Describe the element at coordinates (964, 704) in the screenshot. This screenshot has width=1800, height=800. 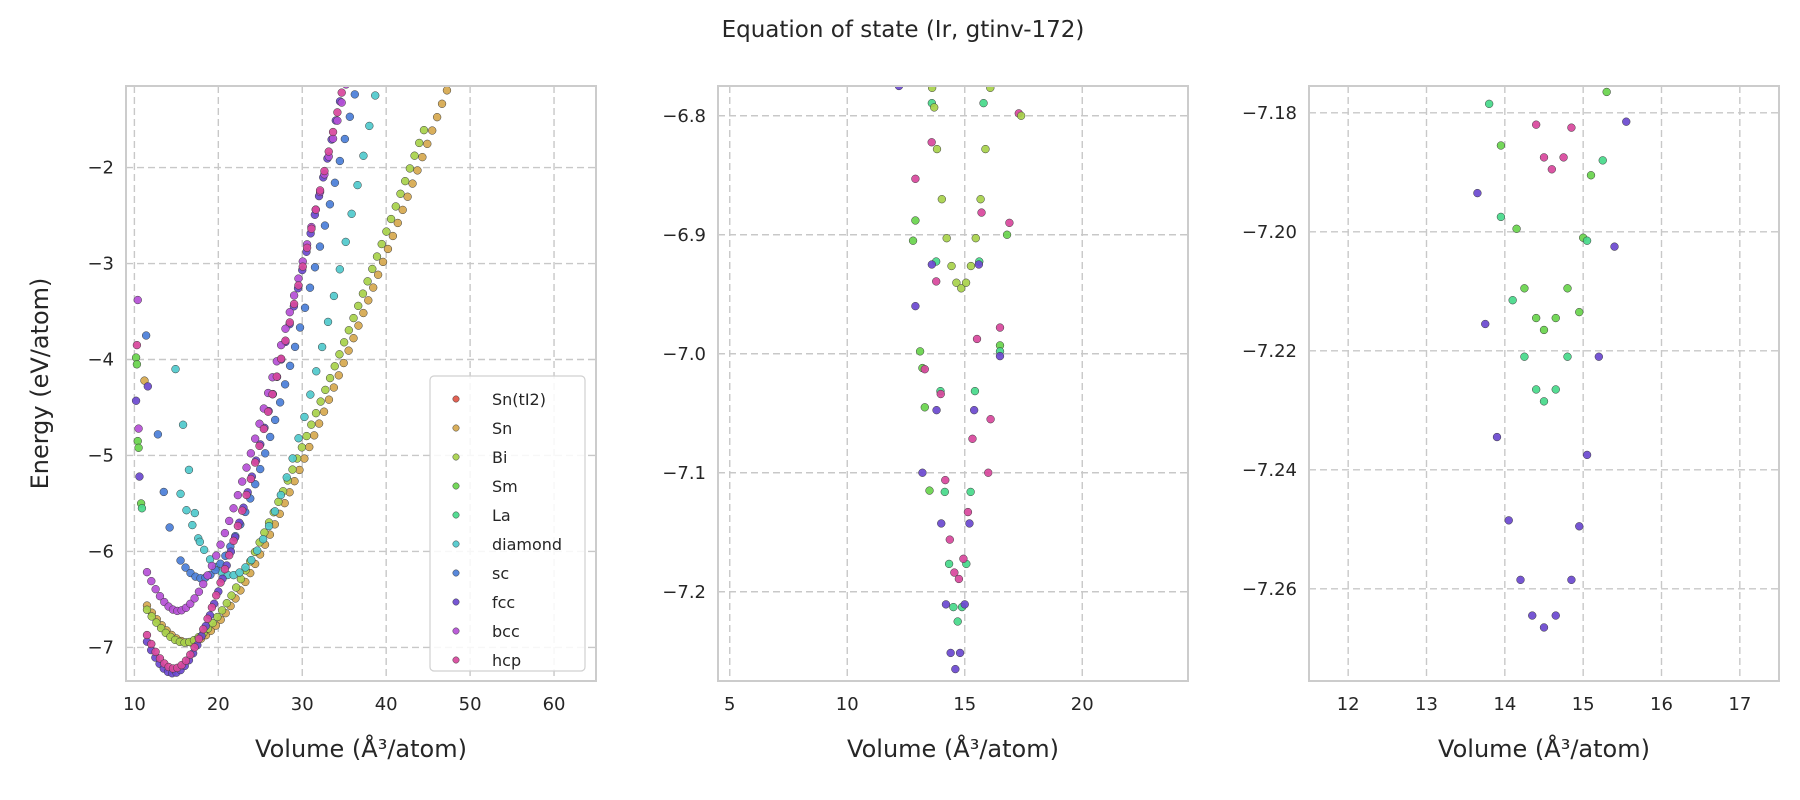
I see `x-tick-label: 15` at that location.